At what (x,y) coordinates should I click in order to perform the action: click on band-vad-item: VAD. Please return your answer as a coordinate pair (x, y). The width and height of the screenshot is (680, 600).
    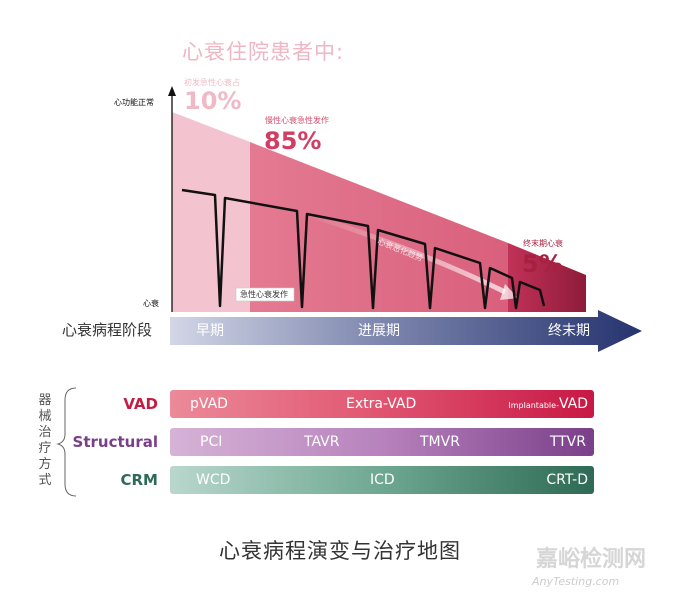
    Looking at the image, I should click on (573, 404).